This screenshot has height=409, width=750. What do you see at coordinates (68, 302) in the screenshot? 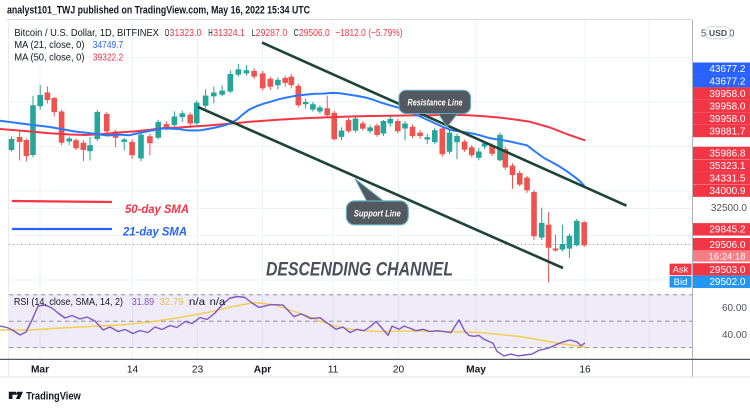
I see `svg-text: RSI (14, close, SMA, 14, 2)` at bounding box center [68, 302].